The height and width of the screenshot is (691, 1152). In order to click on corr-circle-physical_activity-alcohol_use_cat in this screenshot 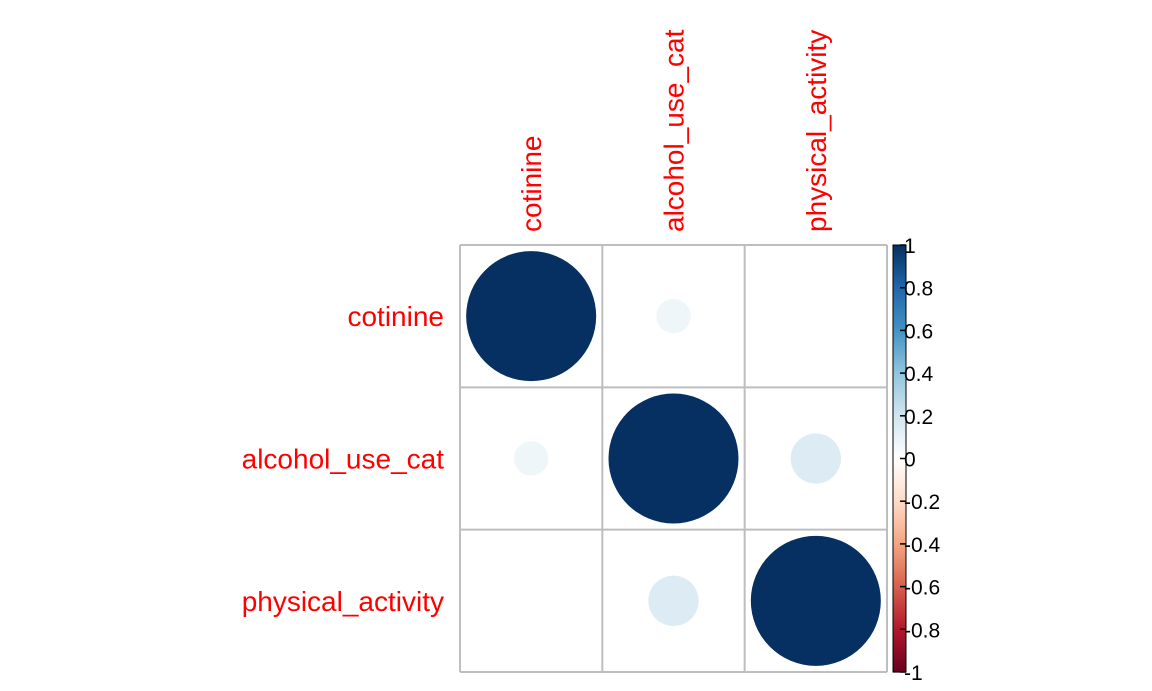, I will do `click(673, 600)`.